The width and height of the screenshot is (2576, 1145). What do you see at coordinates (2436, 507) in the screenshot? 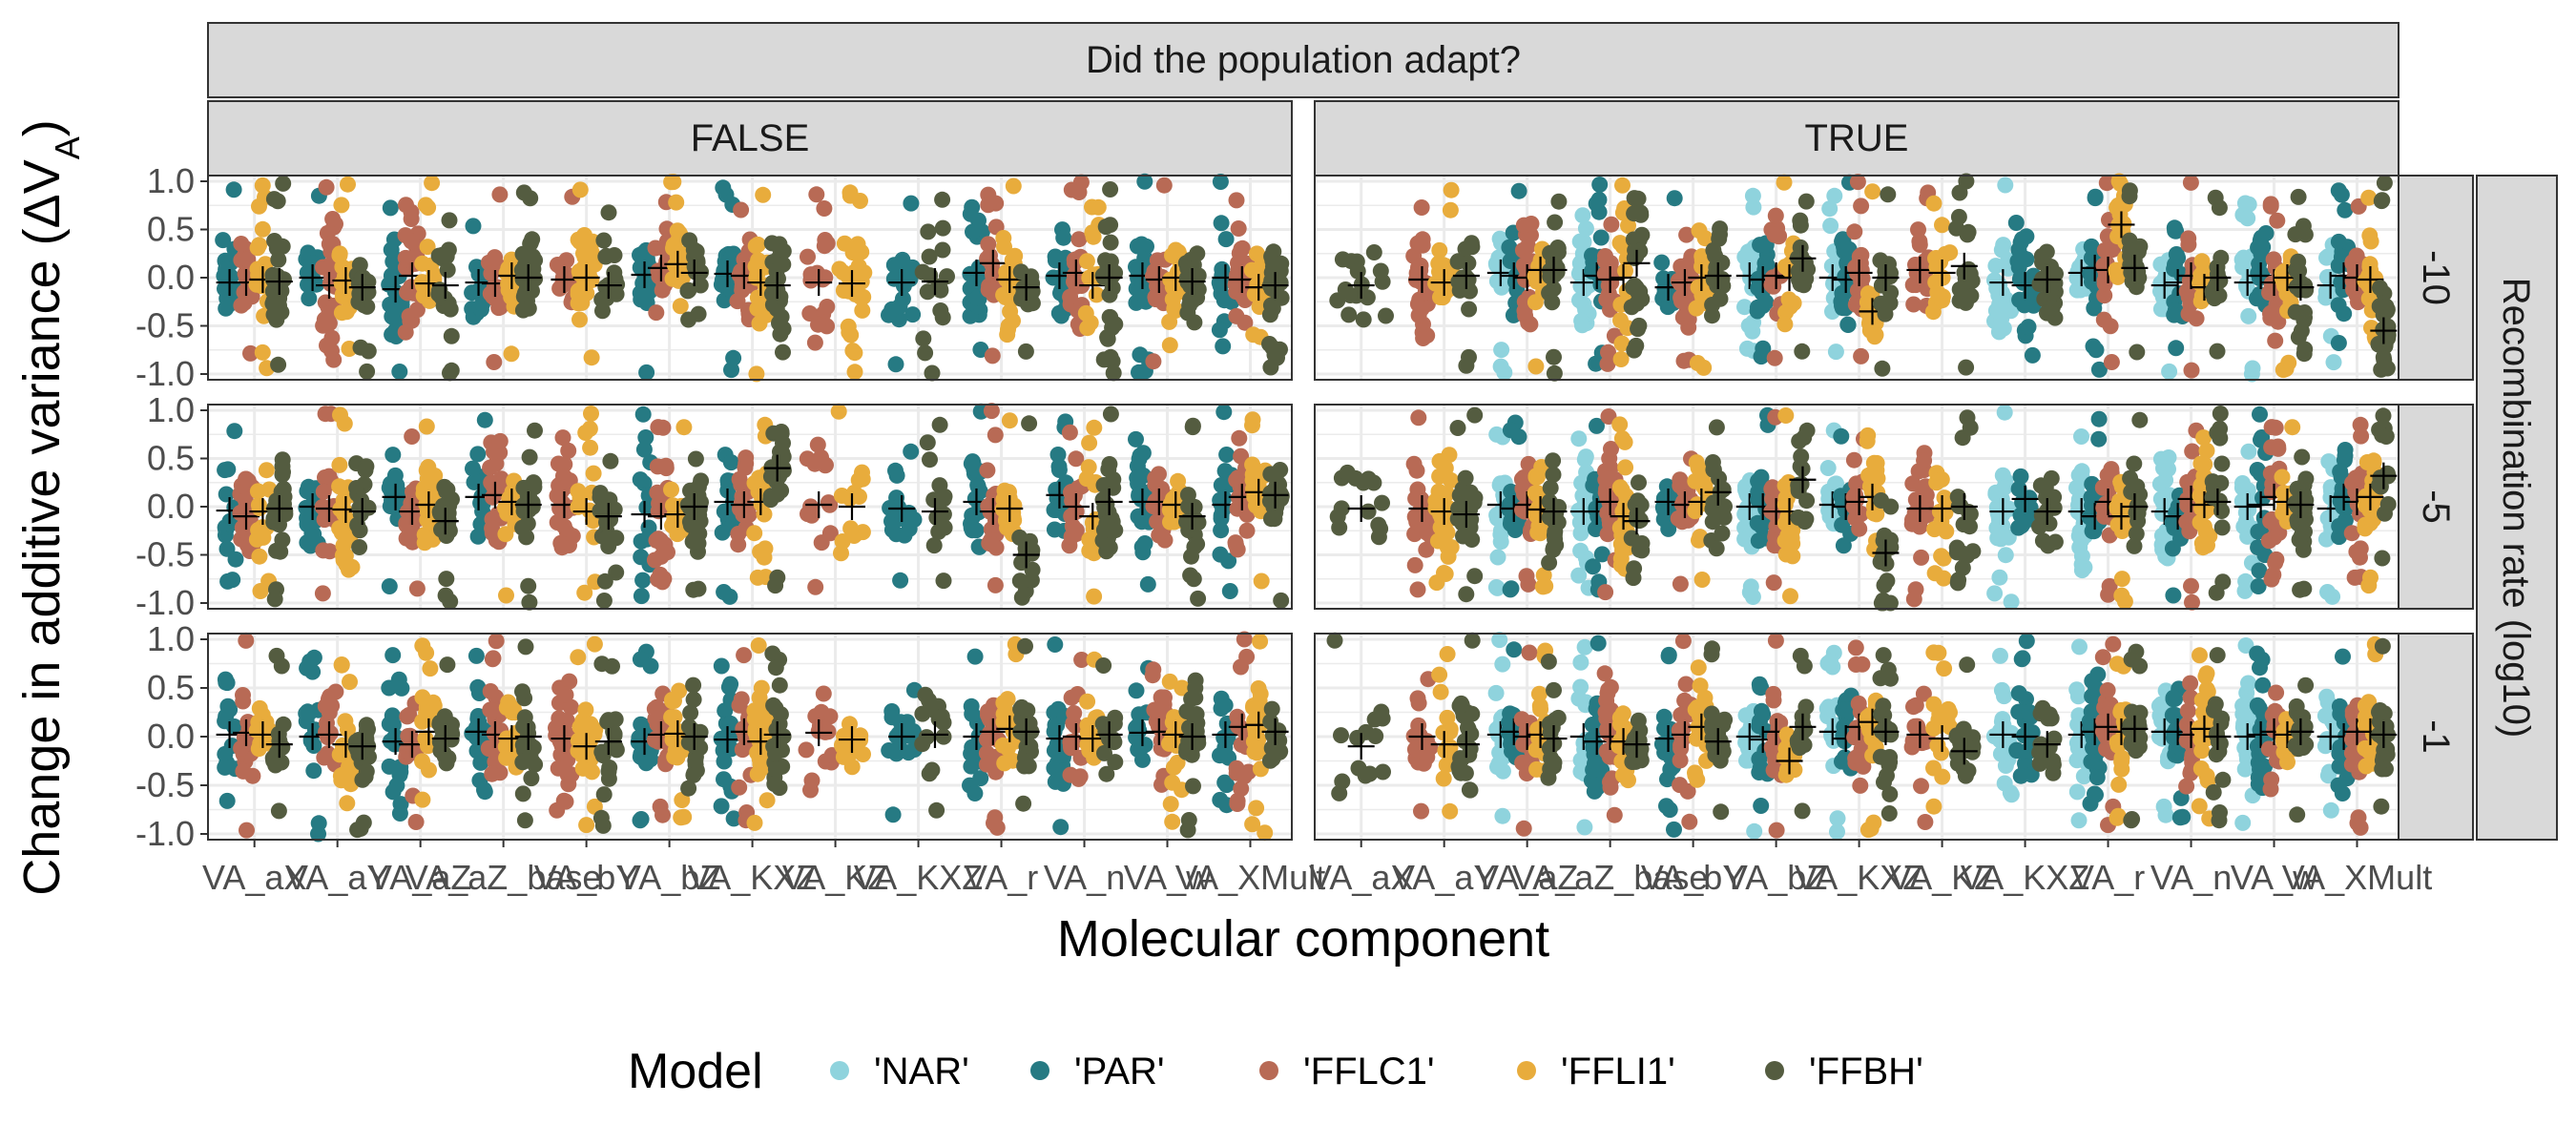
I see `row-strip-neg5-box` at bounding box center [2436, 507].